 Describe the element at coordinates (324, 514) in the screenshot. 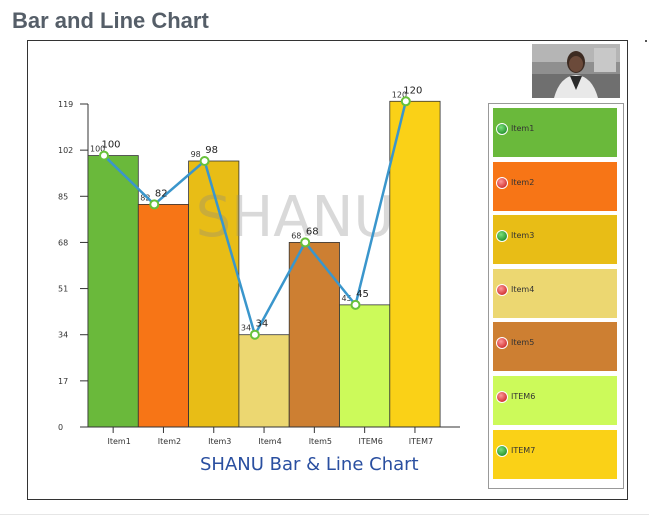

I see `bottom-divider` at that location.